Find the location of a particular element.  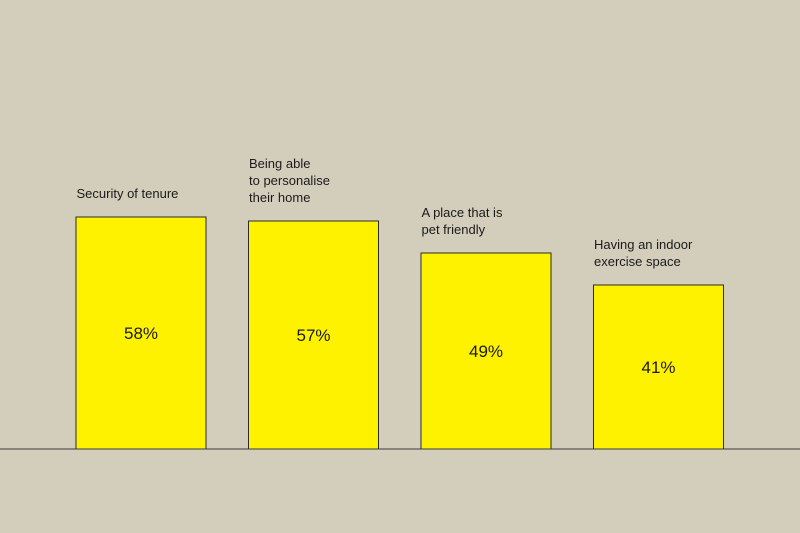

category-label: their home is located at coordinates (279, 197).